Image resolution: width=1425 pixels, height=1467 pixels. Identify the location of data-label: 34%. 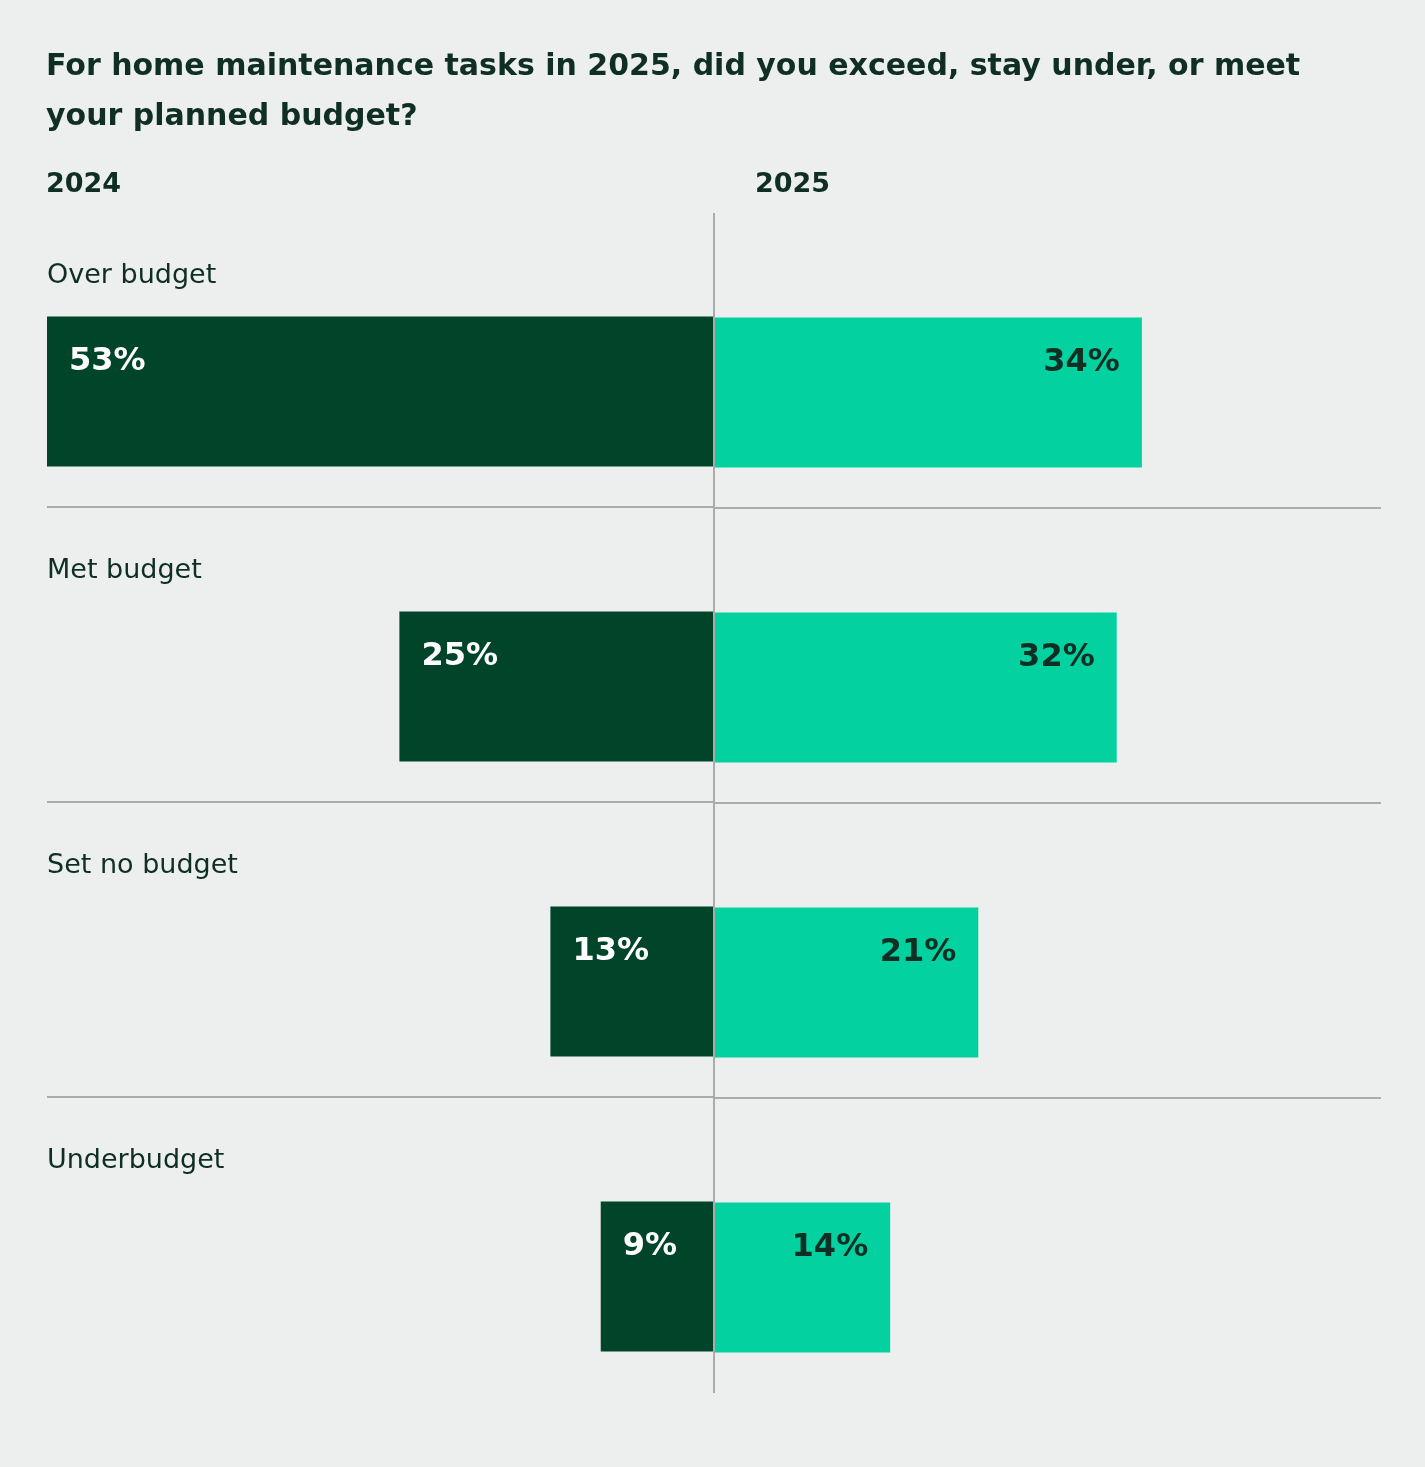
(1081, 359).